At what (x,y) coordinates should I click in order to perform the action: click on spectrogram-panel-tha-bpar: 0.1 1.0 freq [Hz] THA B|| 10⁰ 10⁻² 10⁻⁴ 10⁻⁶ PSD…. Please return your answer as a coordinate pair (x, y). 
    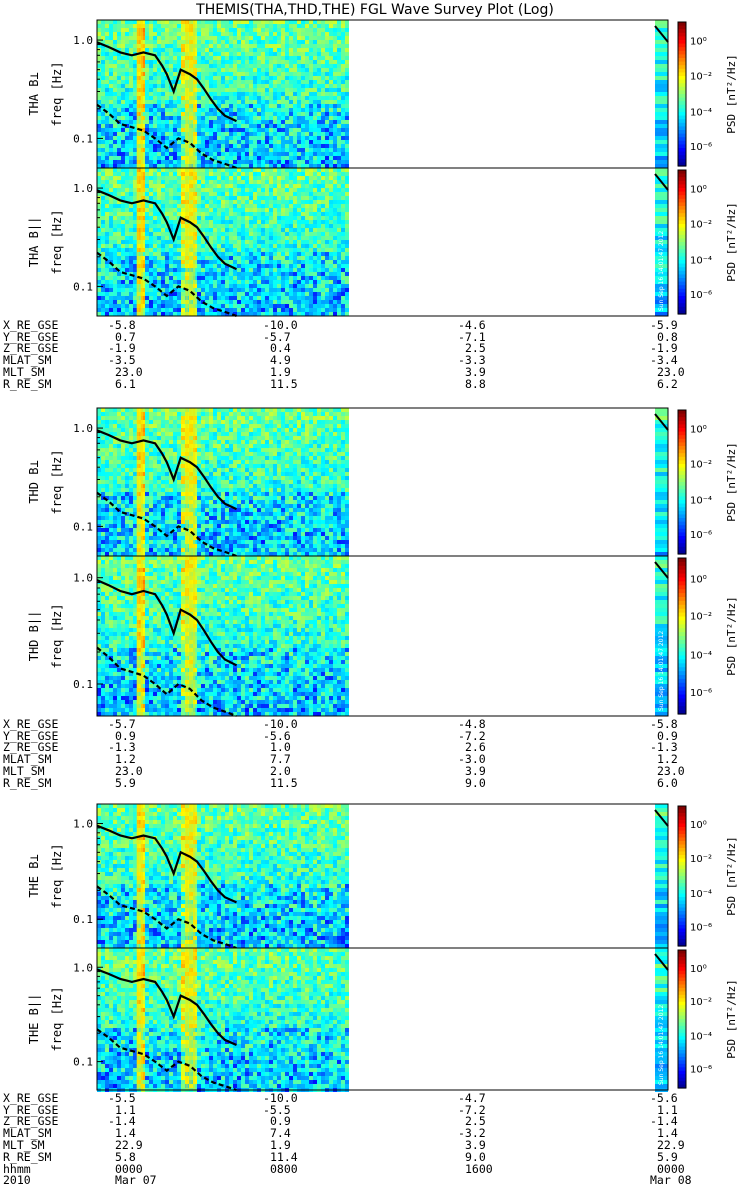
    Looking at the image, I should click on (382, 242).